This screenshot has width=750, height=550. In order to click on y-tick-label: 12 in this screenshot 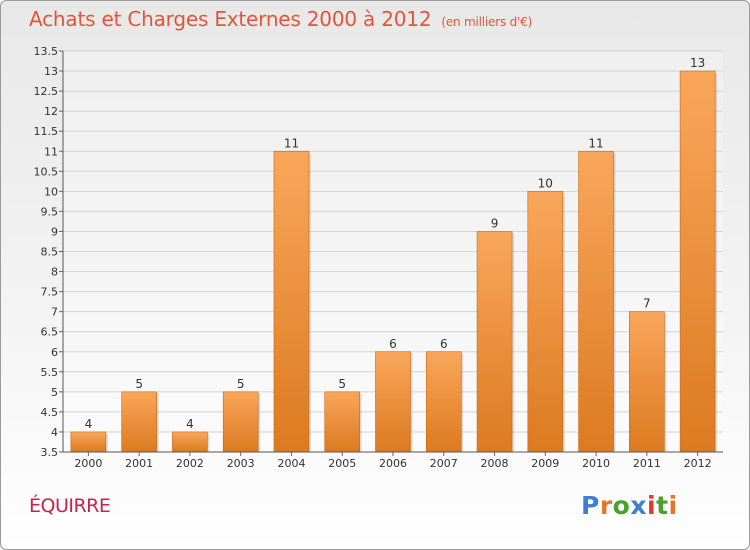, I will do `click(51, 111)`.